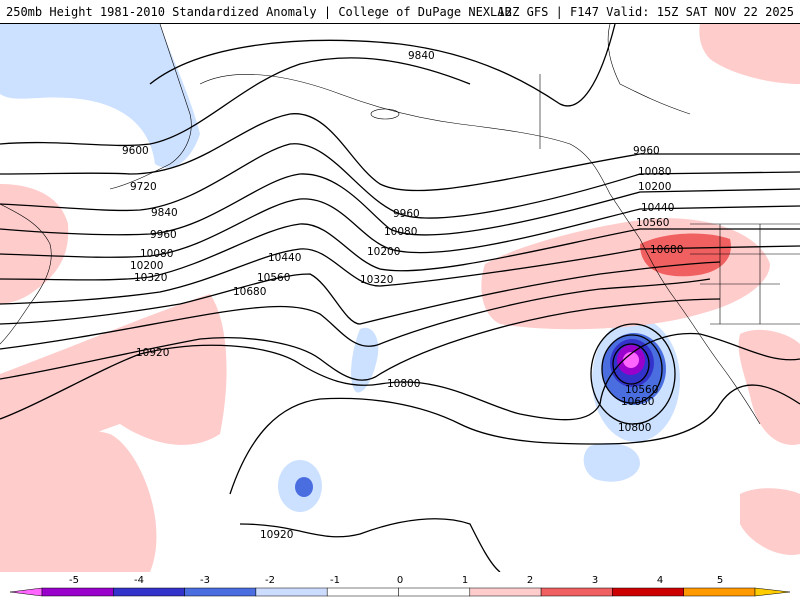  Describe the element at coordinates (135, 151) in the screenshot. I see `contour-label: 9600` at that location.